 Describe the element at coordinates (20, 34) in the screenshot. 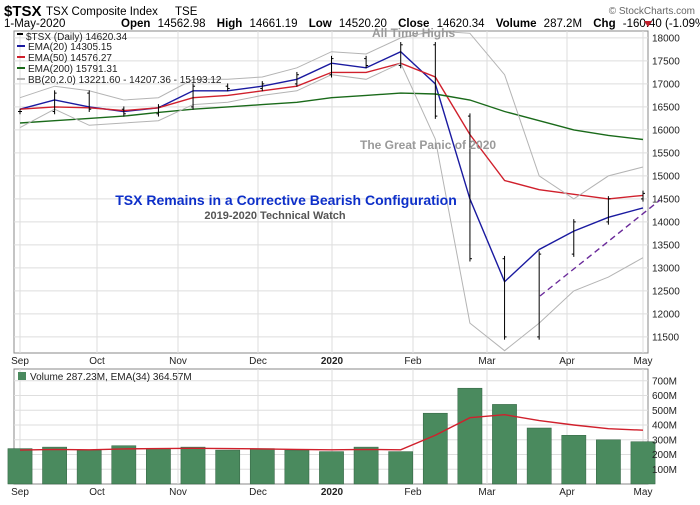

I see `legend-swatch-price` at that location.